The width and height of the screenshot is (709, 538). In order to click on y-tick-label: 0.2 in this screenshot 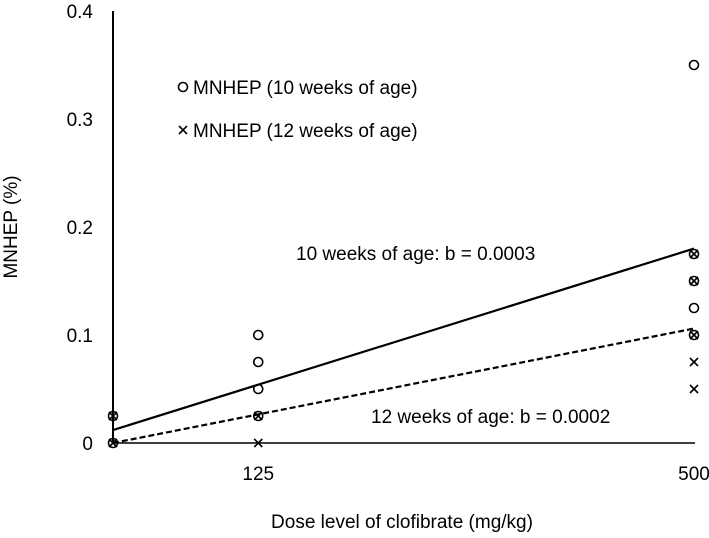, I will do `click(80, 228)`.